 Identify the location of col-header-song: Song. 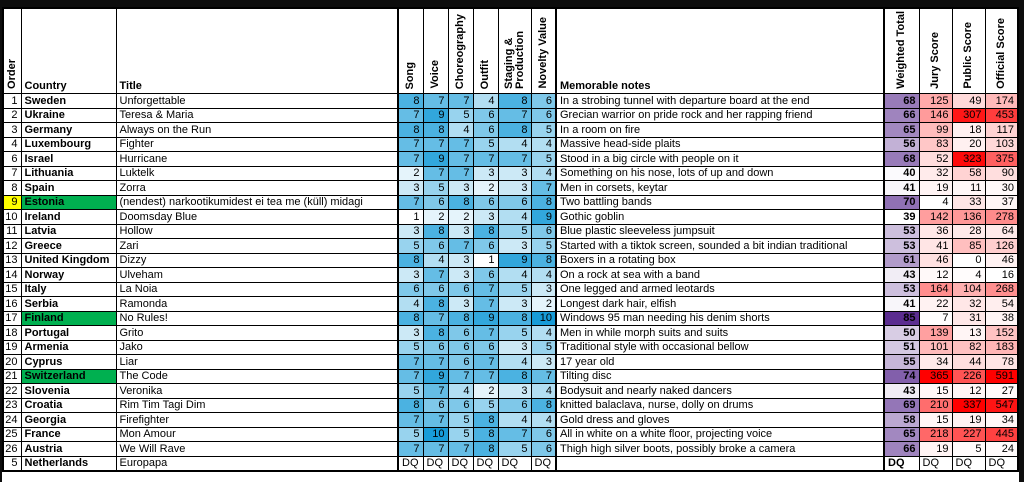
(410, 50).